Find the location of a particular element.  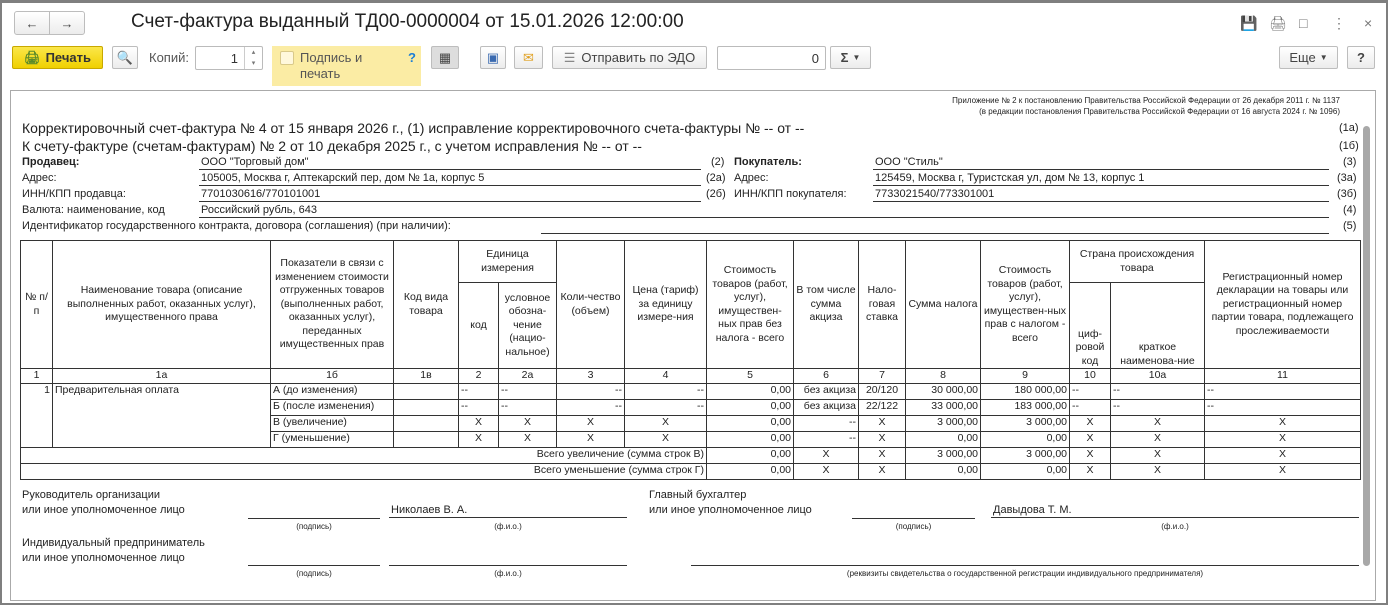

save-icon: 💾 is located at coordinates (1249, 23).